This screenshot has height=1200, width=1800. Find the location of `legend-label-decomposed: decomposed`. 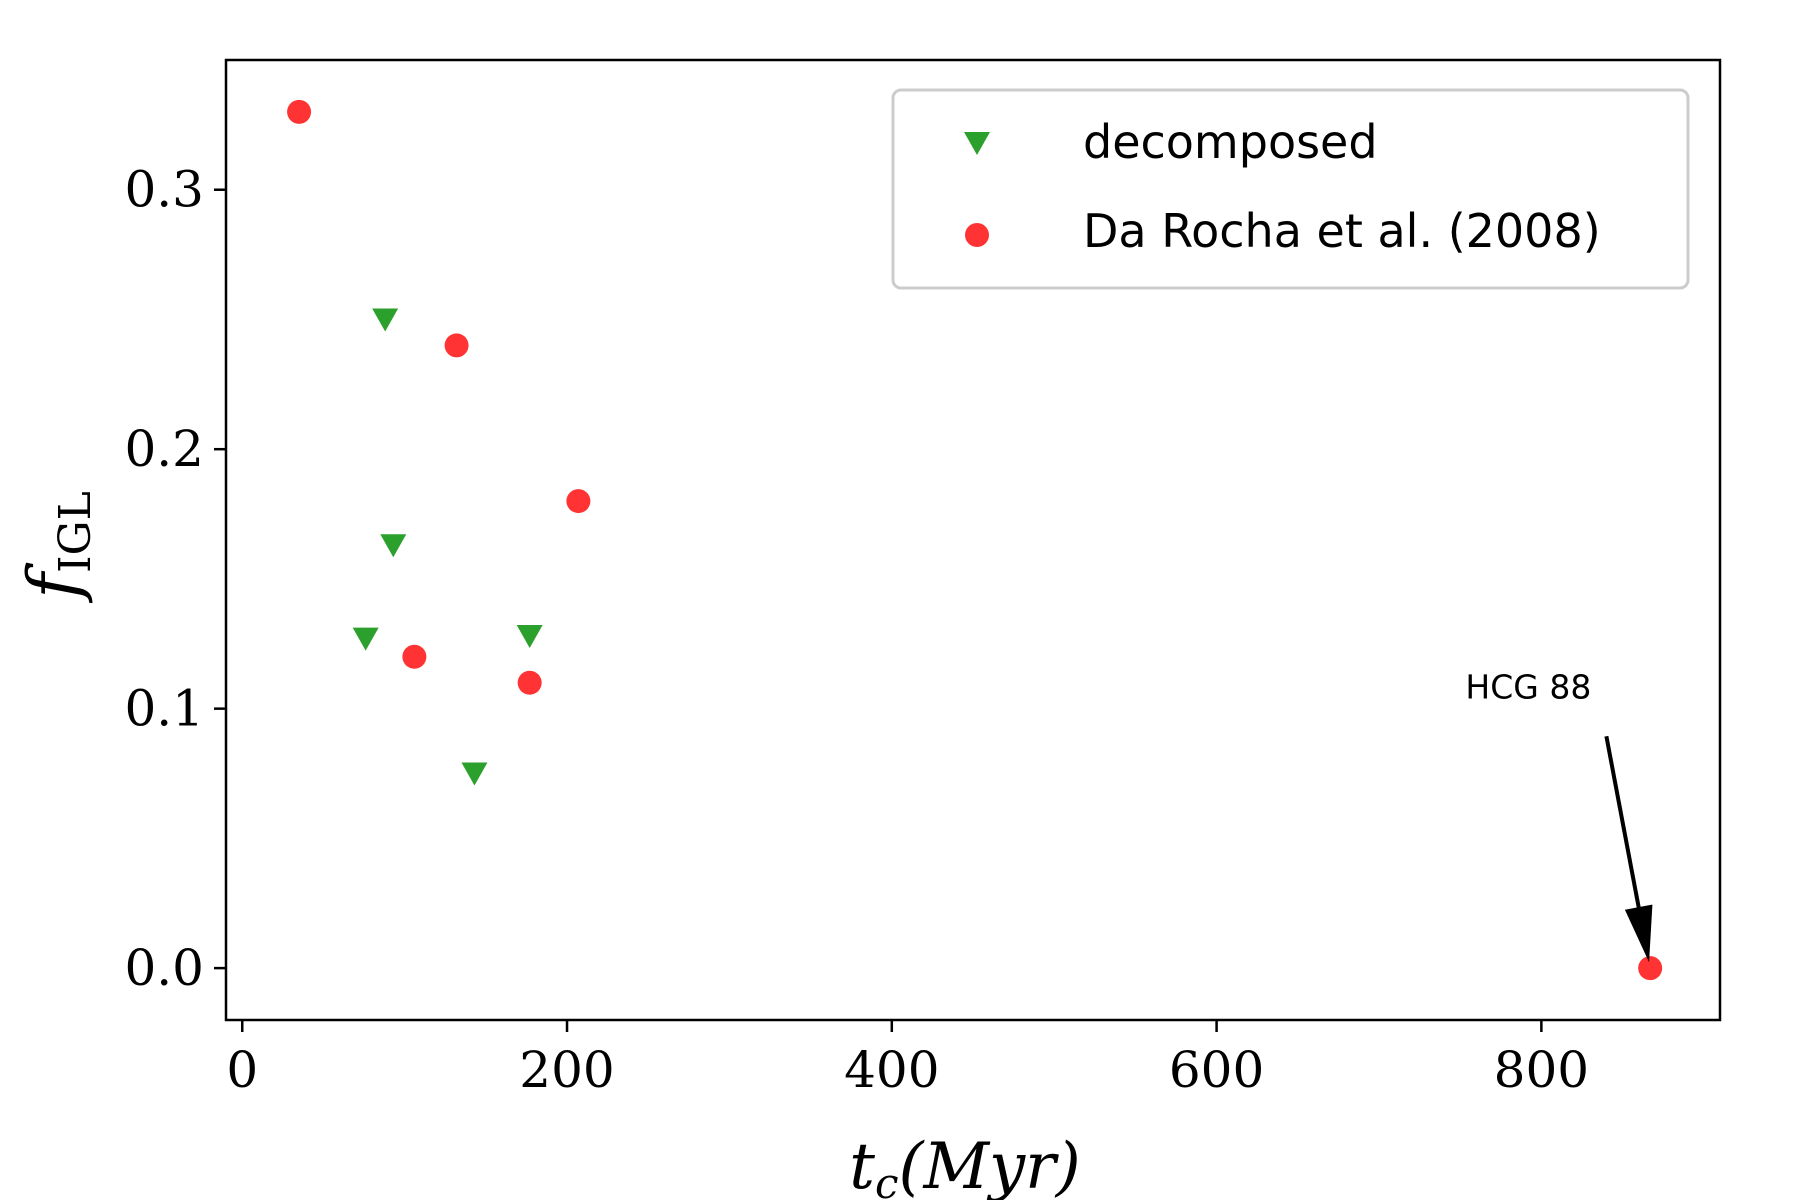

legend-label-decomposed: decomposed is located at coordinates (1230, 142).